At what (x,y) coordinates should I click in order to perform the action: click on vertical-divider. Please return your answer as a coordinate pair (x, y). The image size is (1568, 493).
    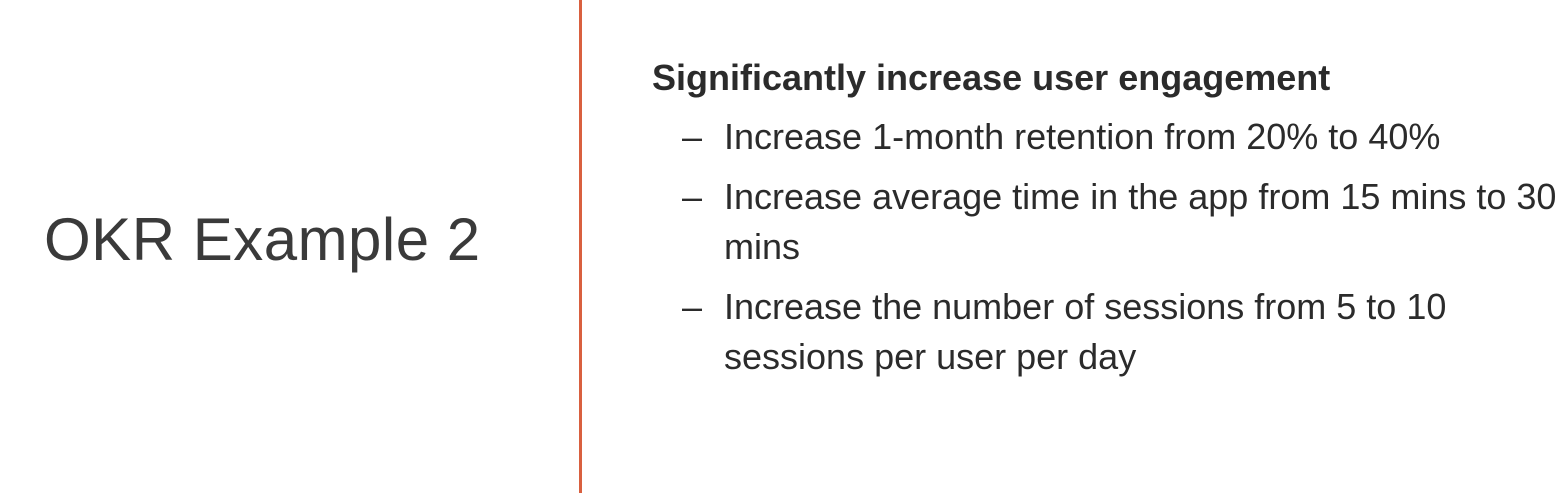
    Looking at the image, I should click on (580, 246).